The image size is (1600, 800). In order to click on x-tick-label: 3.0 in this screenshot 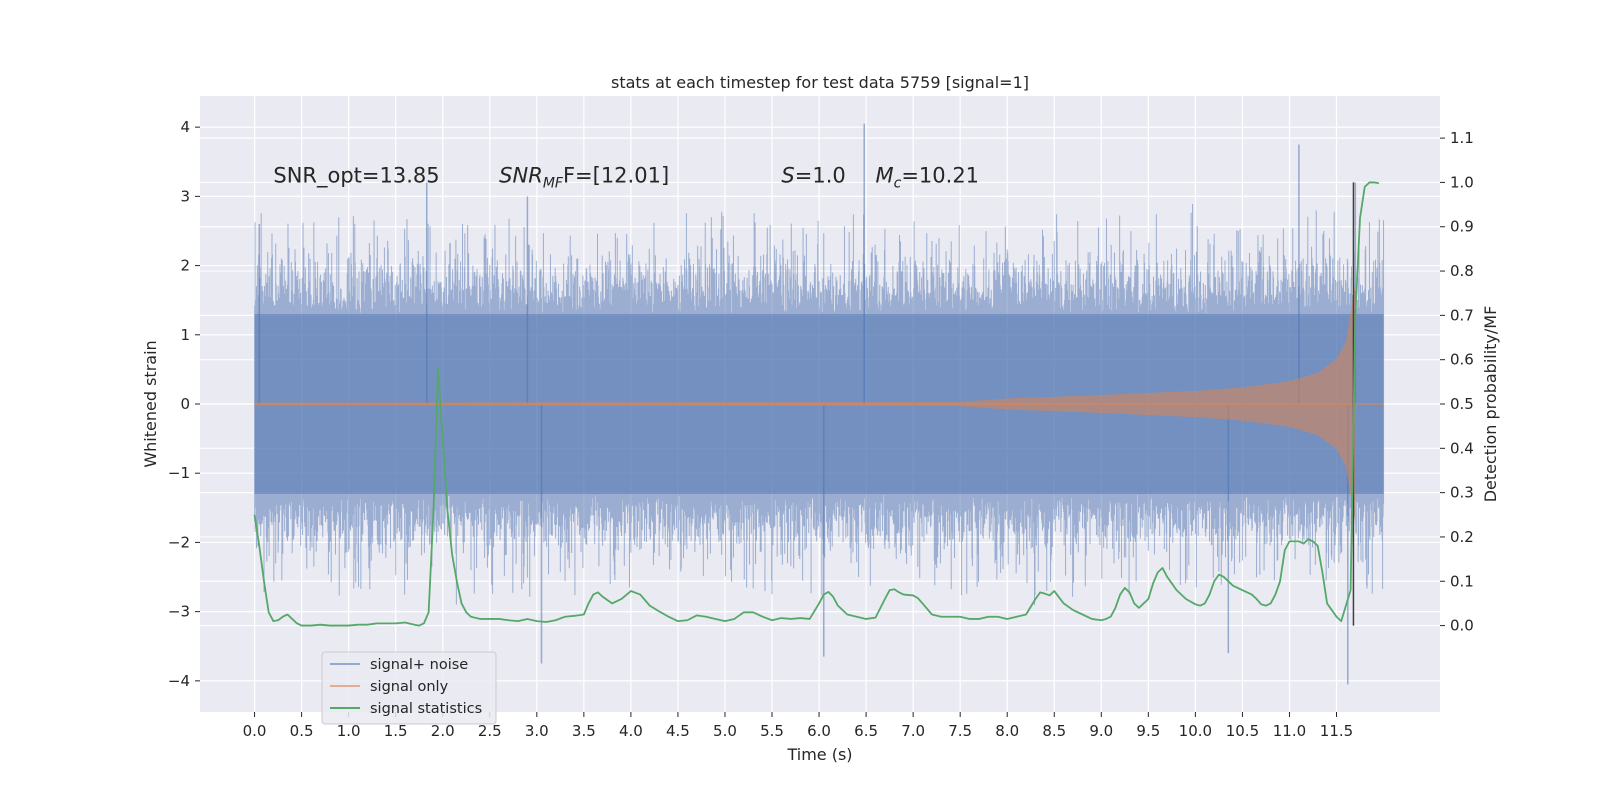, I will do `click(537, 731)`.